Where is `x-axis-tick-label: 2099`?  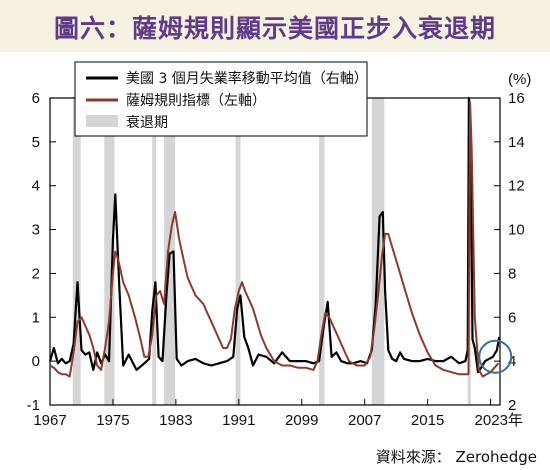
x-axis-tick-label: 2099 is located at coordinates (301, 420).